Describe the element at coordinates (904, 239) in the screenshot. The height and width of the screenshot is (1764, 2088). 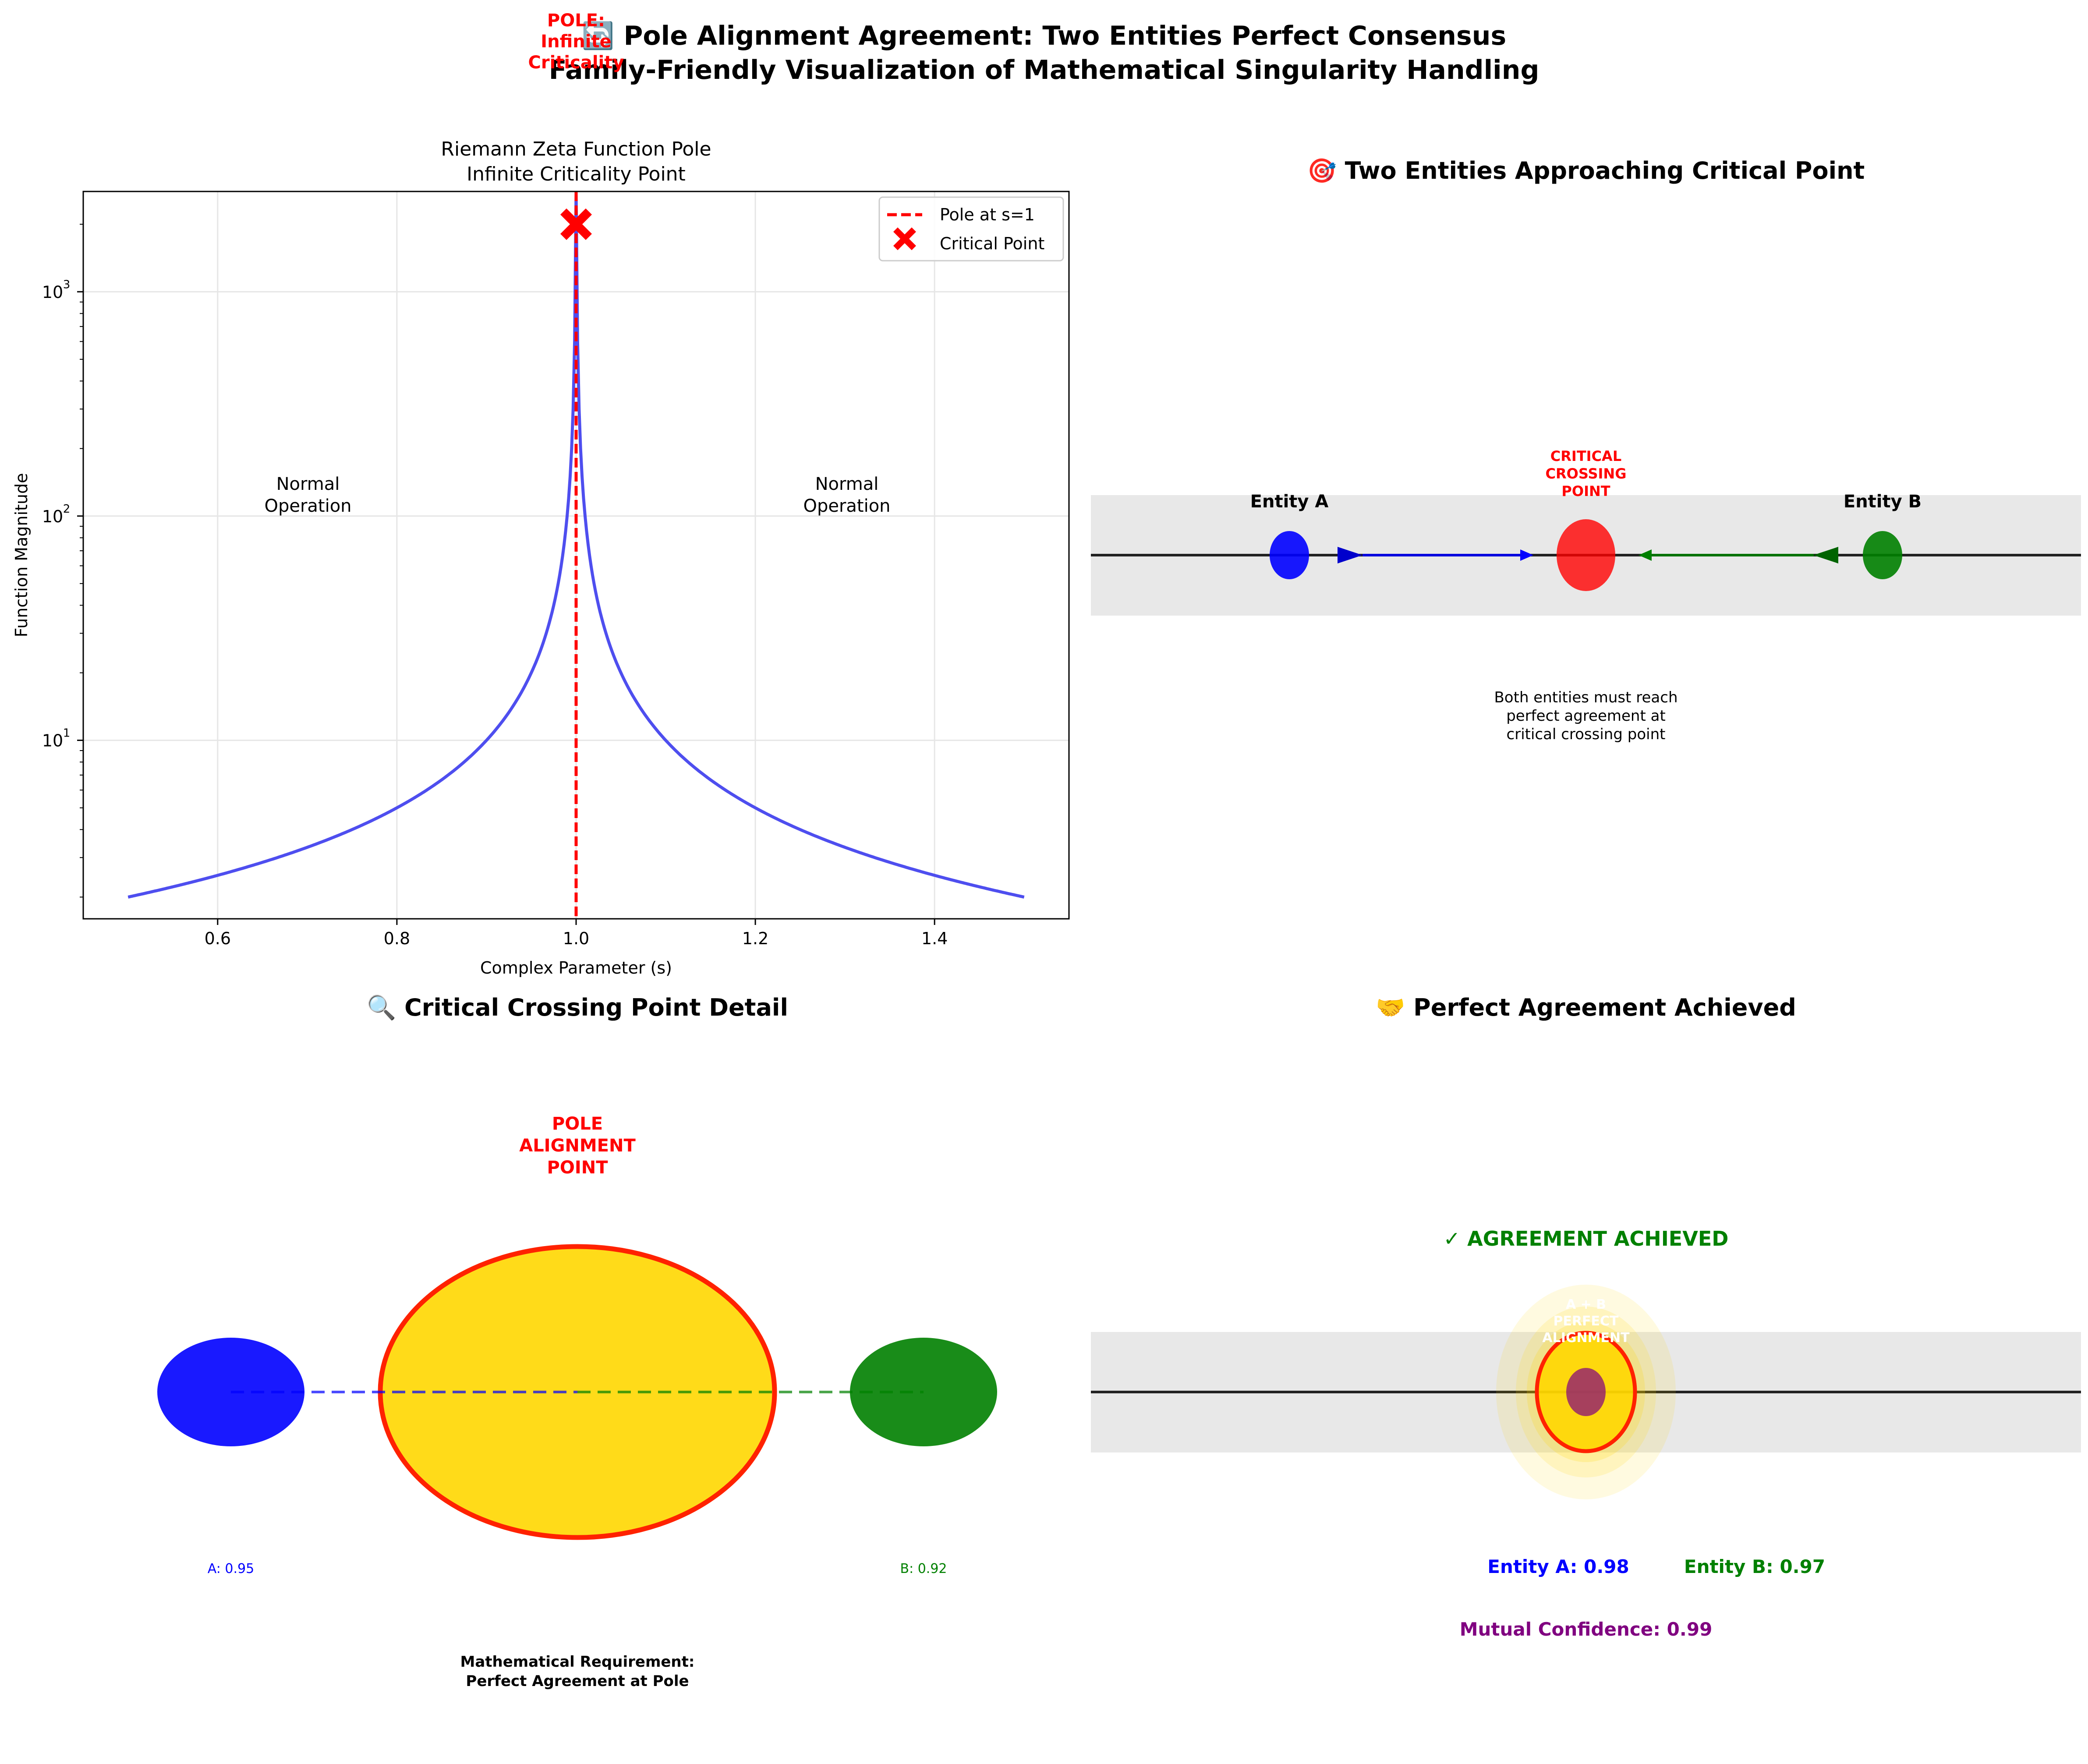
I see `legend-critical-swatch` at that location.